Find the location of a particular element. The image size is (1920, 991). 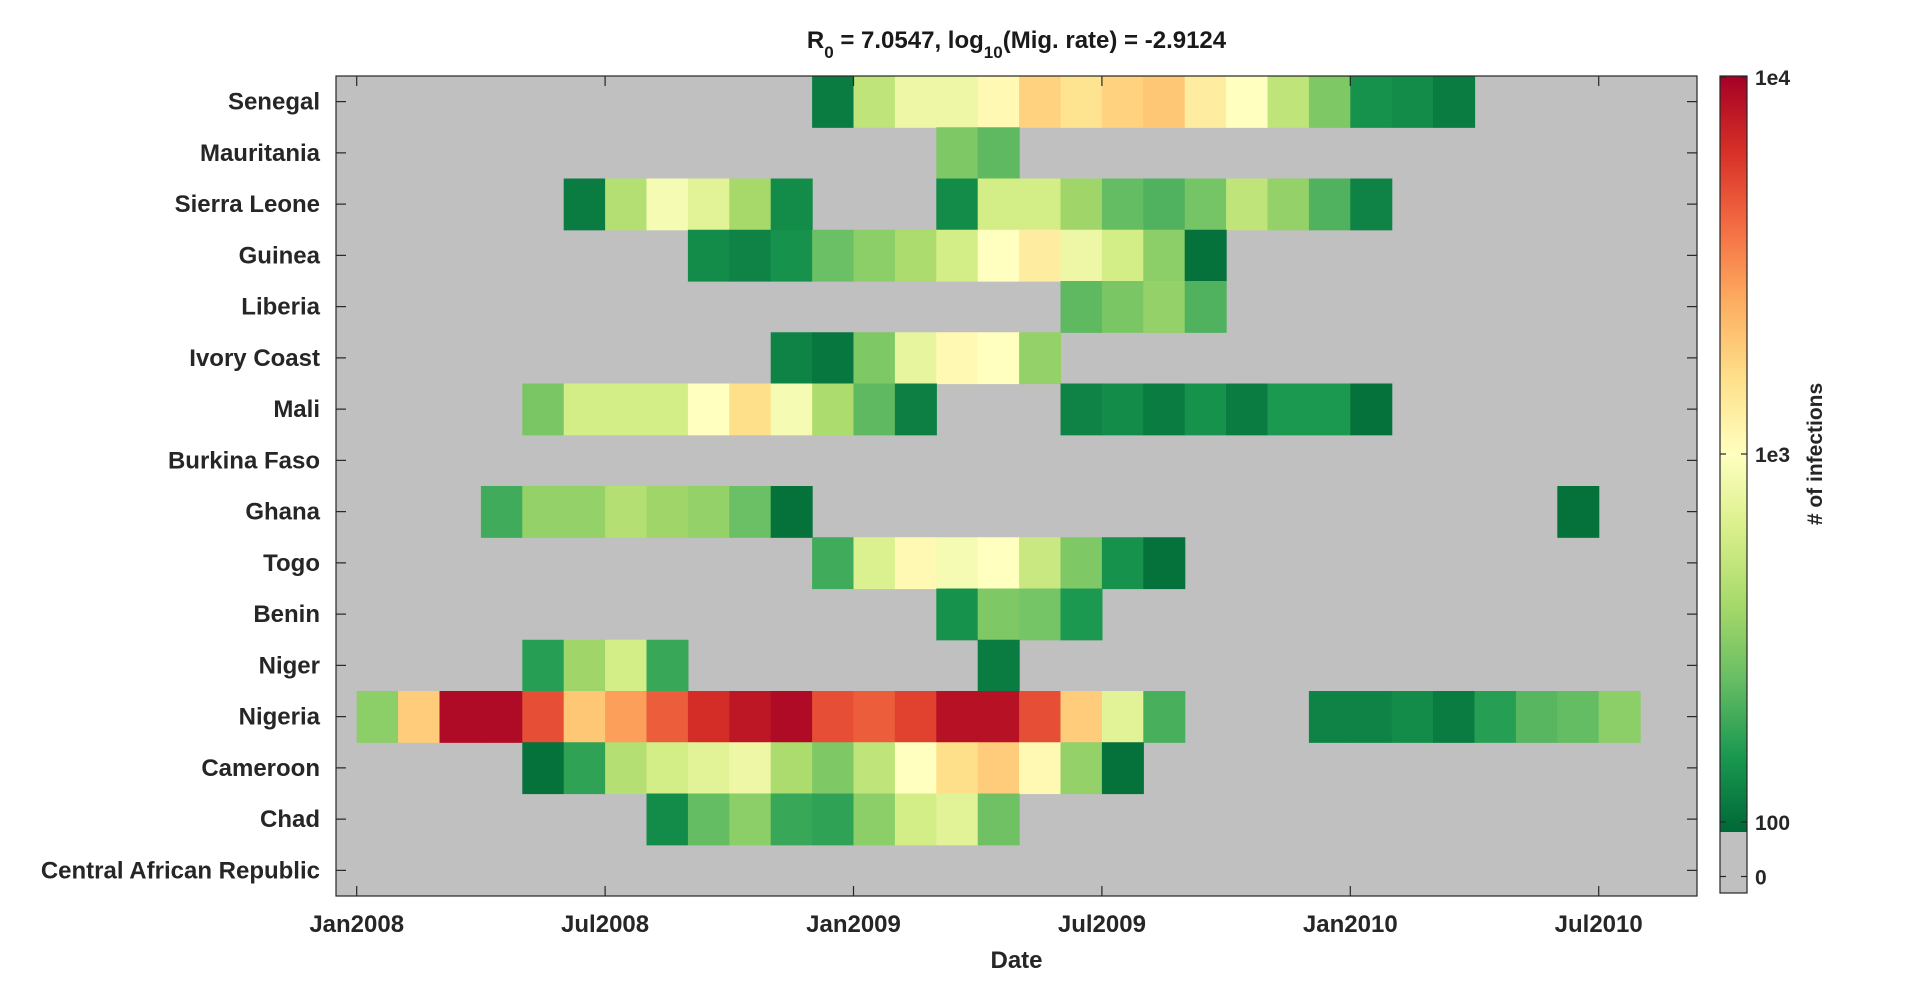

colorbar-frame is located at coordinates (1733, 484).